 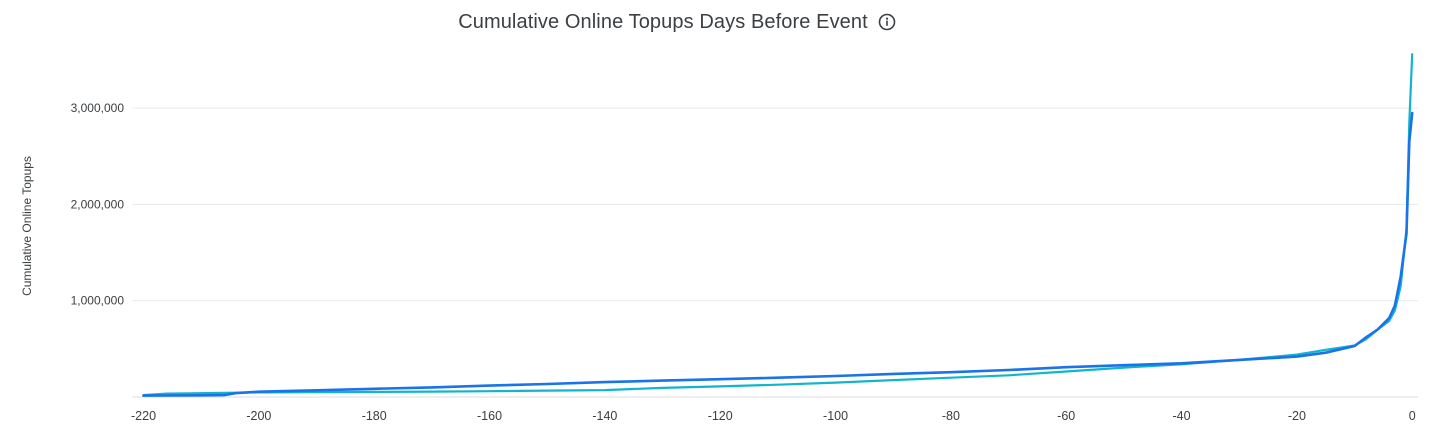 I want to click on x-tick-label: -160, so click(x=489, y=416).